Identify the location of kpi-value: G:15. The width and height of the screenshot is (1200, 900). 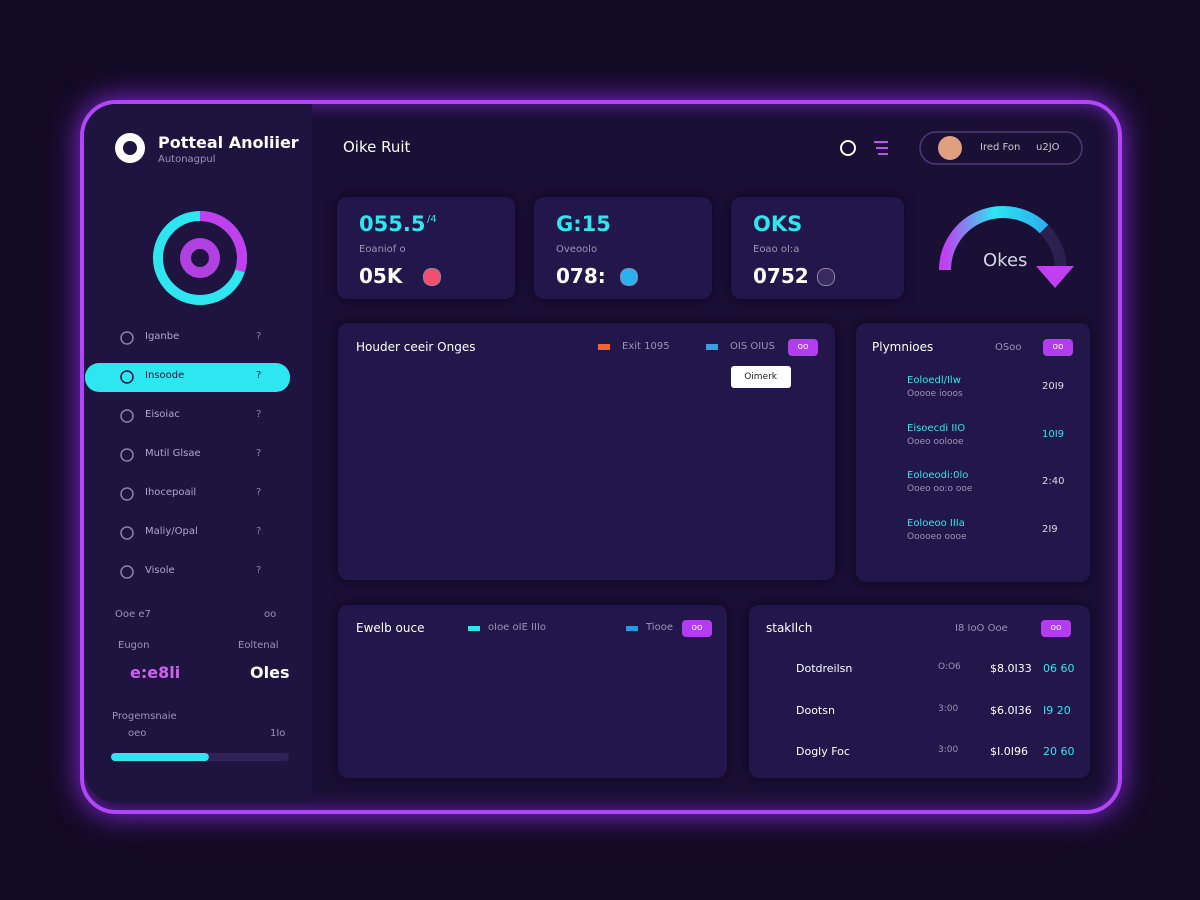
(583, 224).